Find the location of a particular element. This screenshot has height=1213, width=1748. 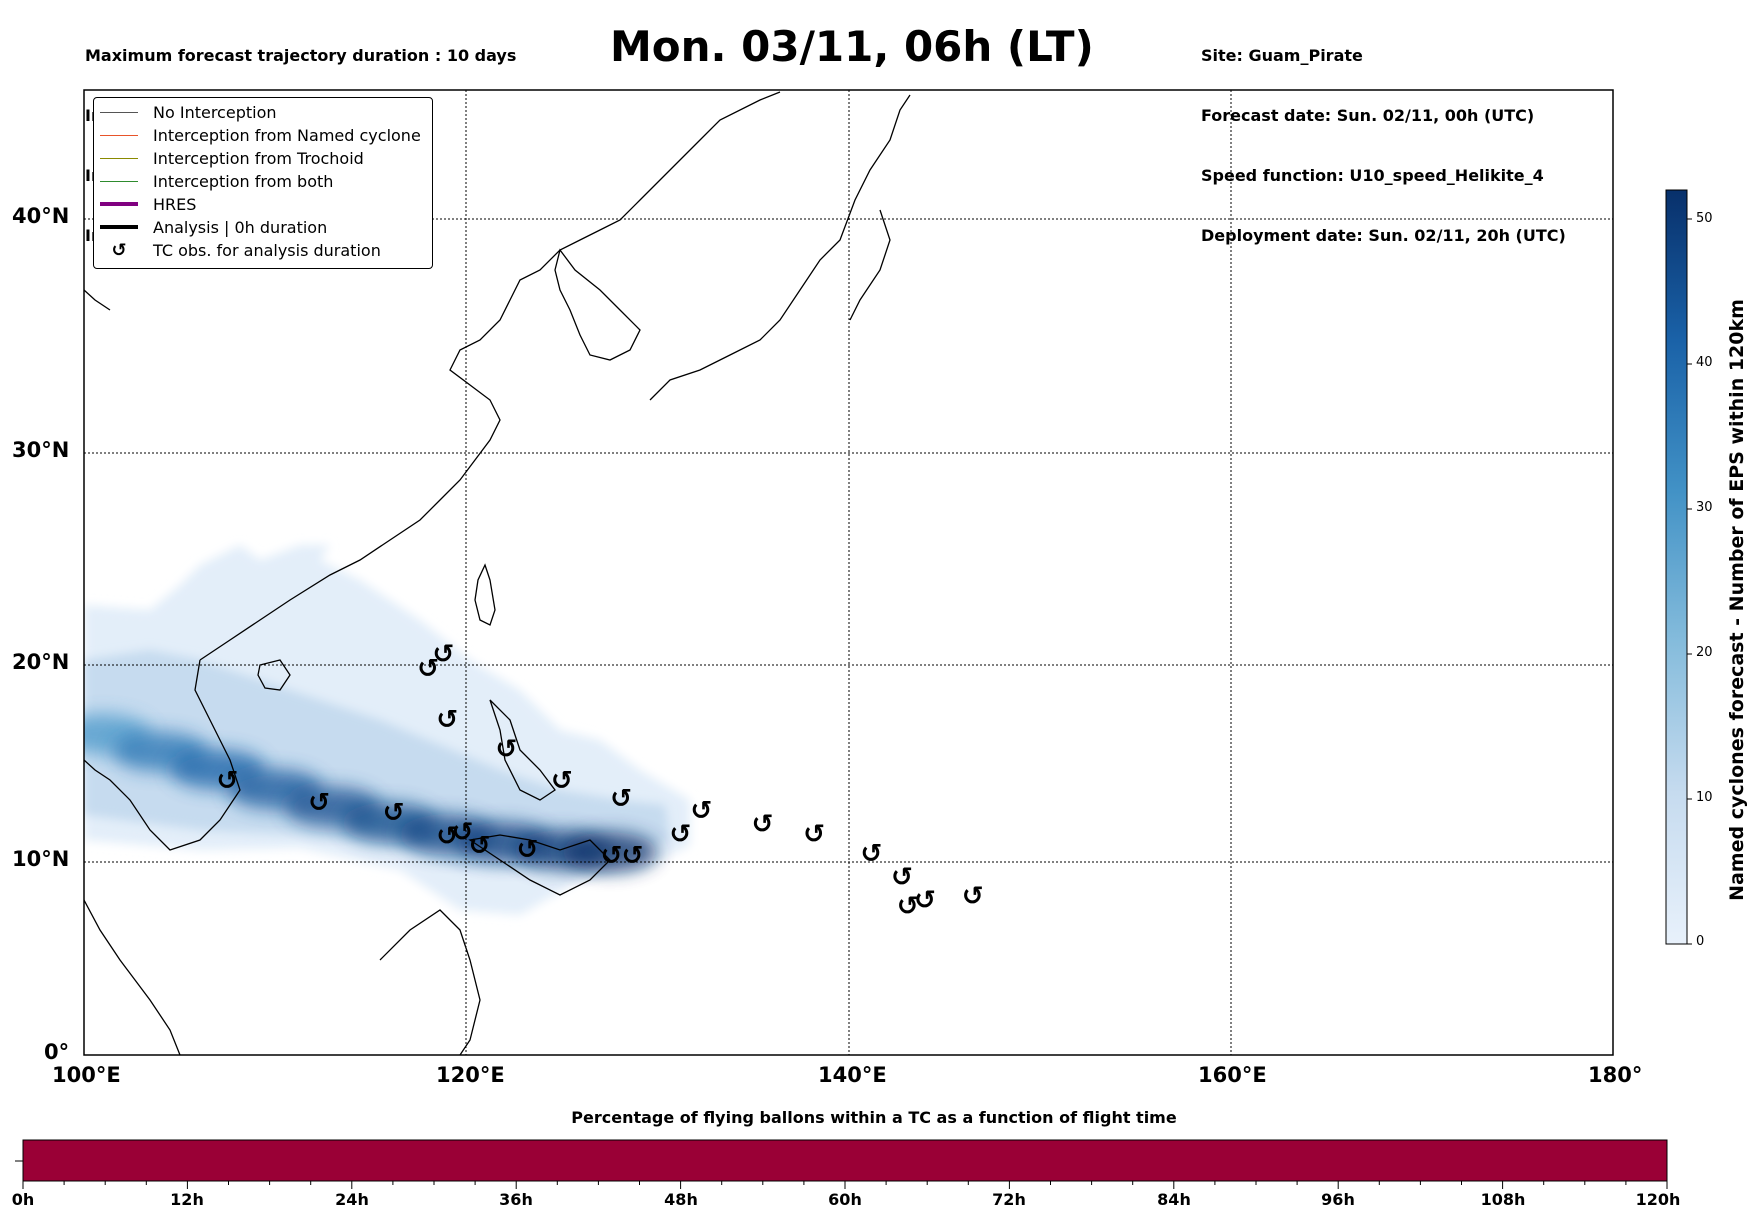

bottom-tick-label: 120h is located at coordinates (1658, 1199).